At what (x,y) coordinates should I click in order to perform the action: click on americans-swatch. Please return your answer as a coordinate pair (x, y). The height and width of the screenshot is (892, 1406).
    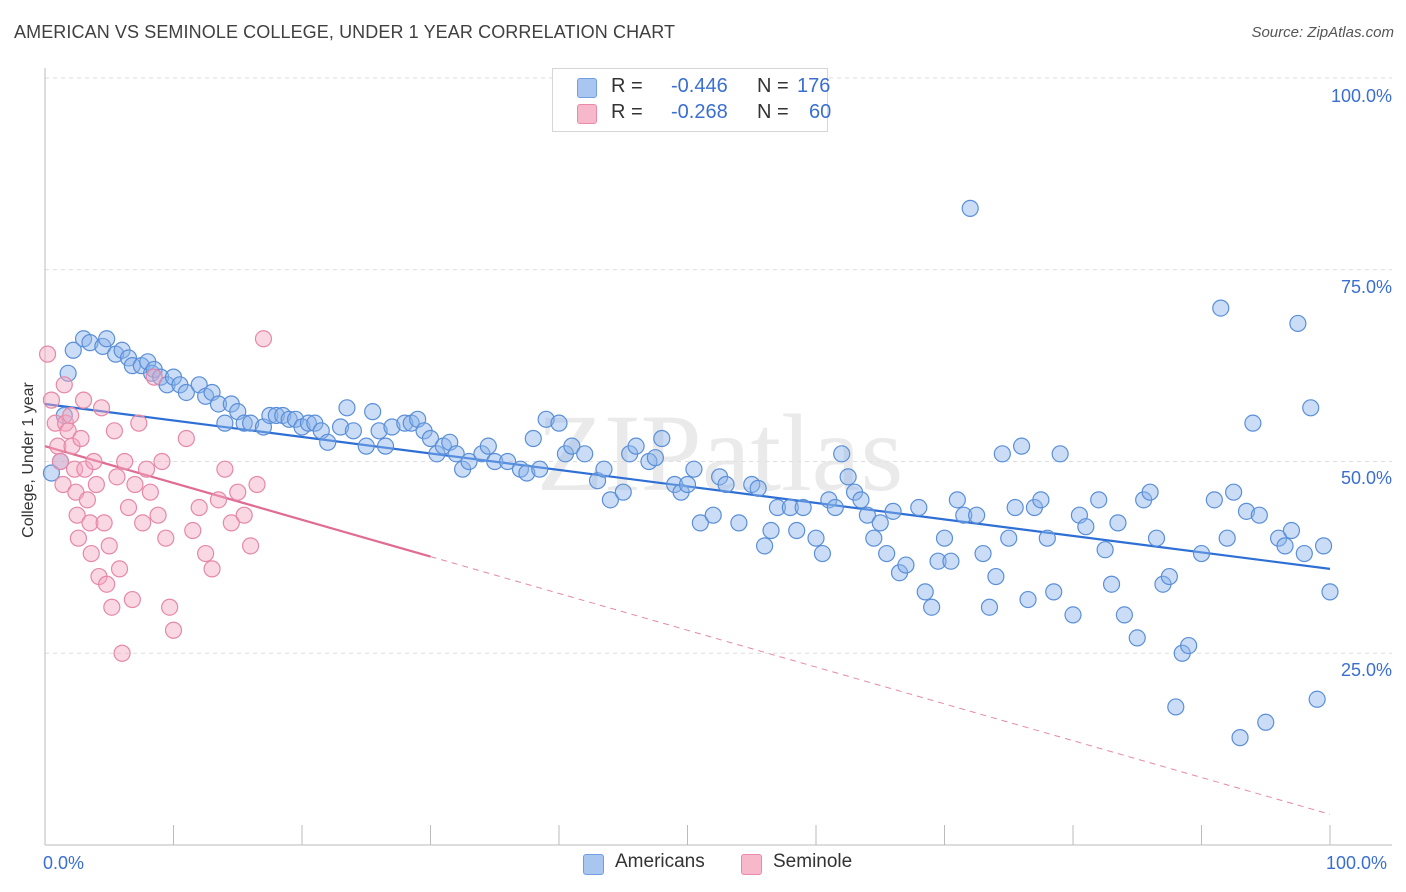
    Looking at the image, I should click on (587, 88).